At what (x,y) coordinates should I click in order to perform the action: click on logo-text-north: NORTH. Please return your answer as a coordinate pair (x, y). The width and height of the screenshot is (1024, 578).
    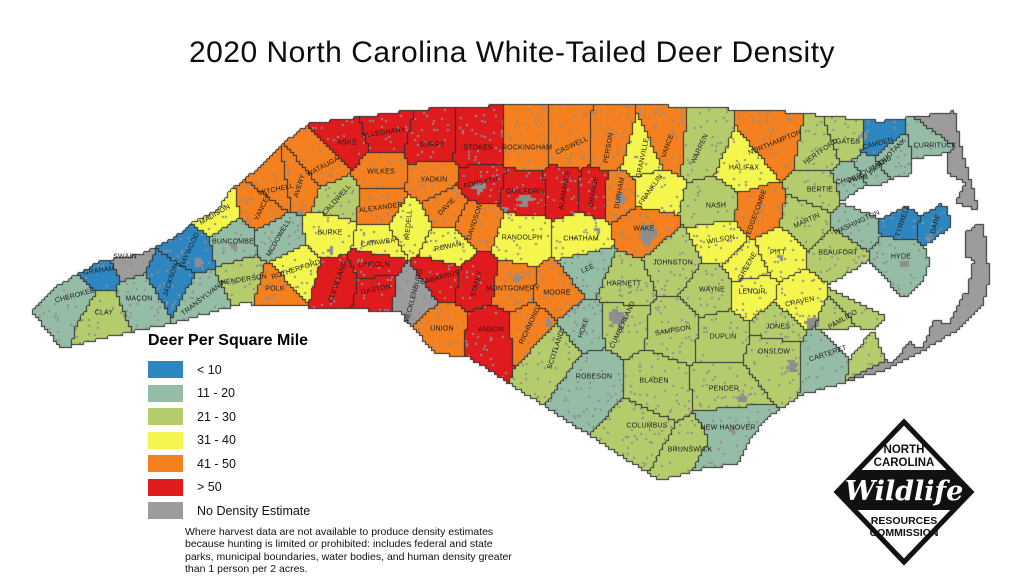
    Looking at the image, I should click on (904, 450).